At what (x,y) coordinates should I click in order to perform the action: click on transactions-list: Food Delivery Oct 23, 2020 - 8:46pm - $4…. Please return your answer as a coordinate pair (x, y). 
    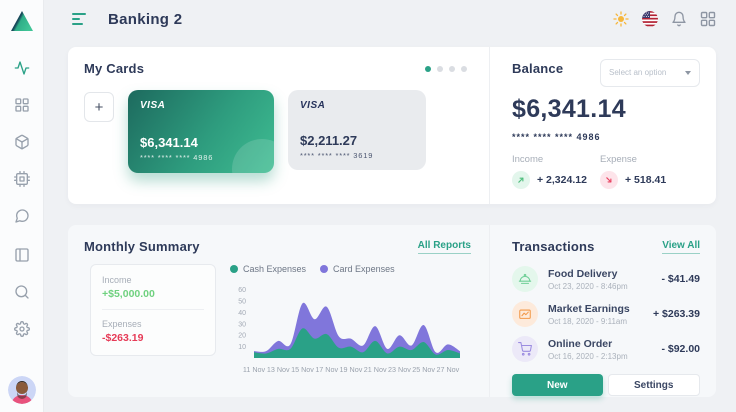
    Looking at the image, I should click on (606, 314).